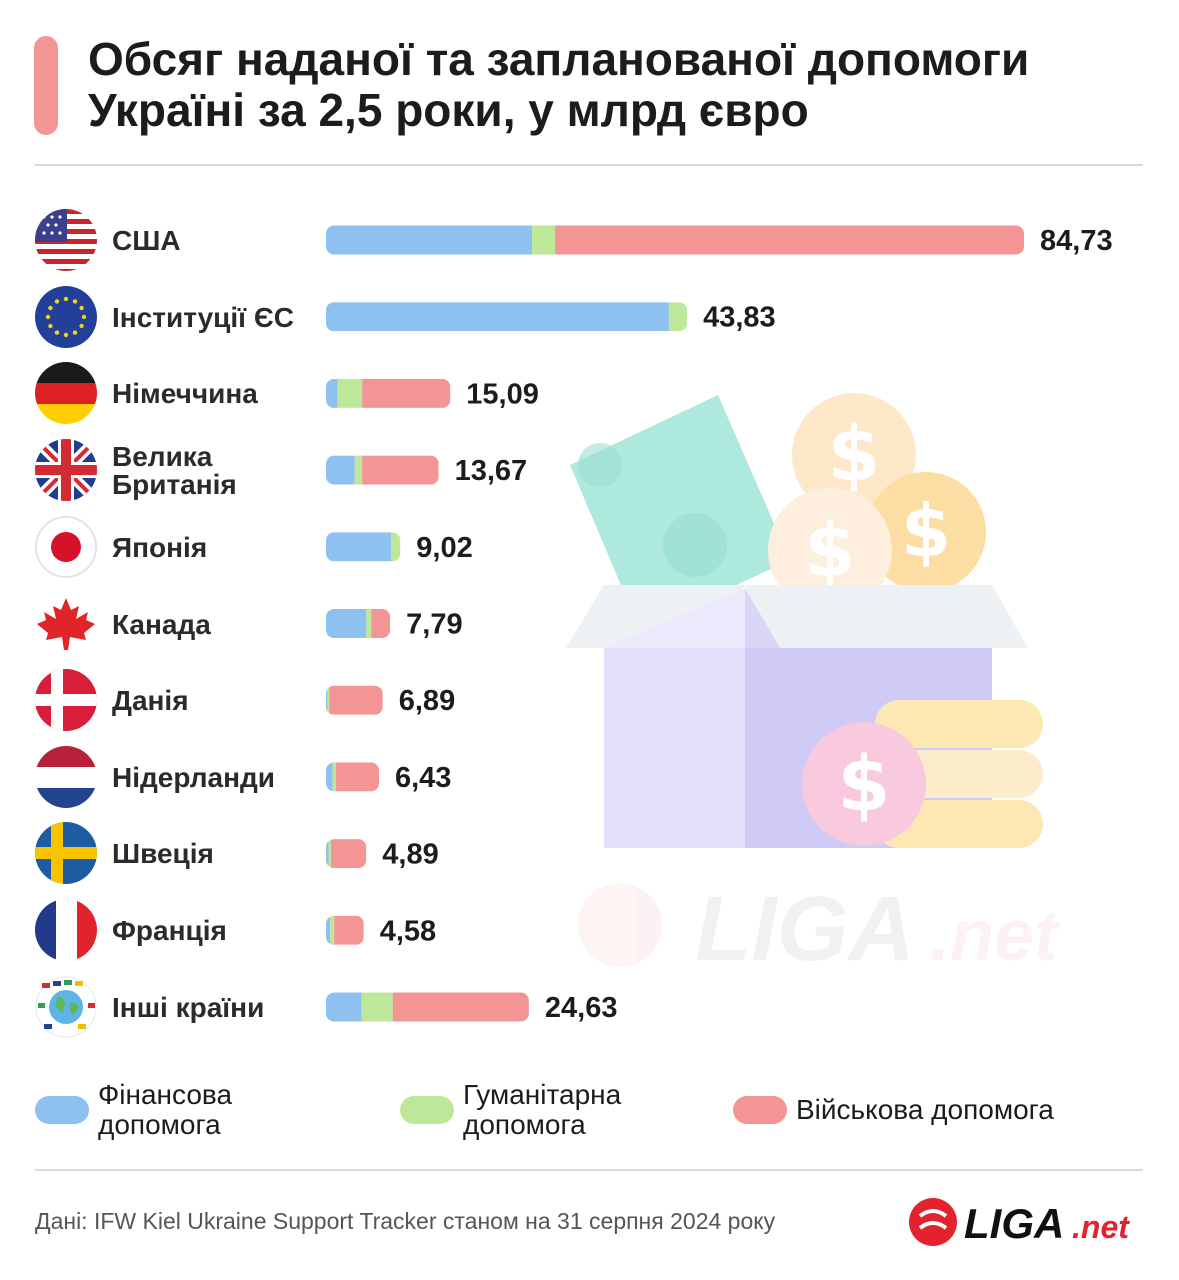 The image size is (1179, 1280). Describe the element at coordinates (66, 547) in the screenshot. I see `japan-flag-icon` at that location.